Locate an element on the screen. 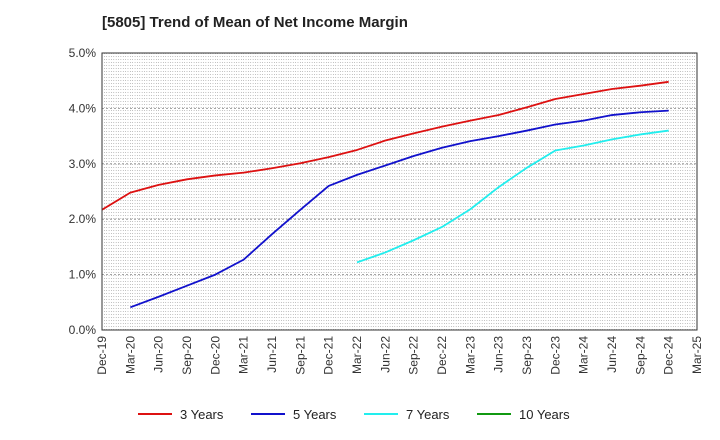 The width and height of the screenshot is (720, 440). x-tick-label: Mar-22 is located at coordinates (357, 355).